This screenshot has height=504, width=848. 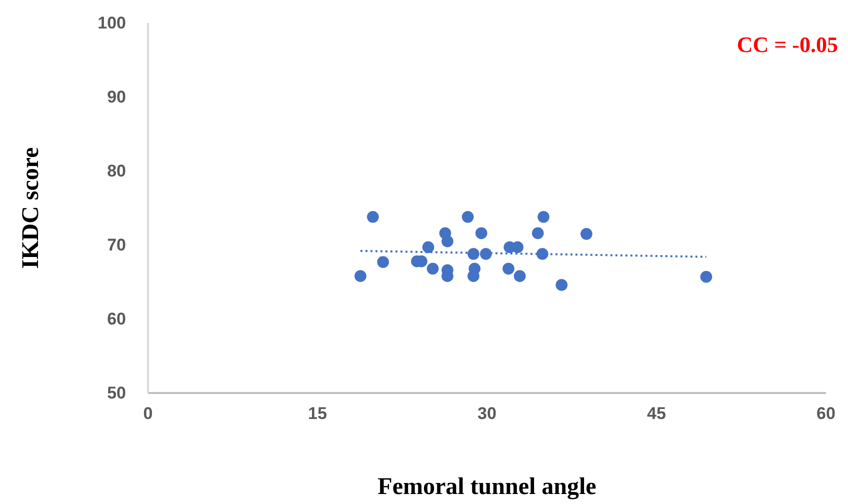 I want to click on x-tick-label: 30, so click(x=487, y=414).